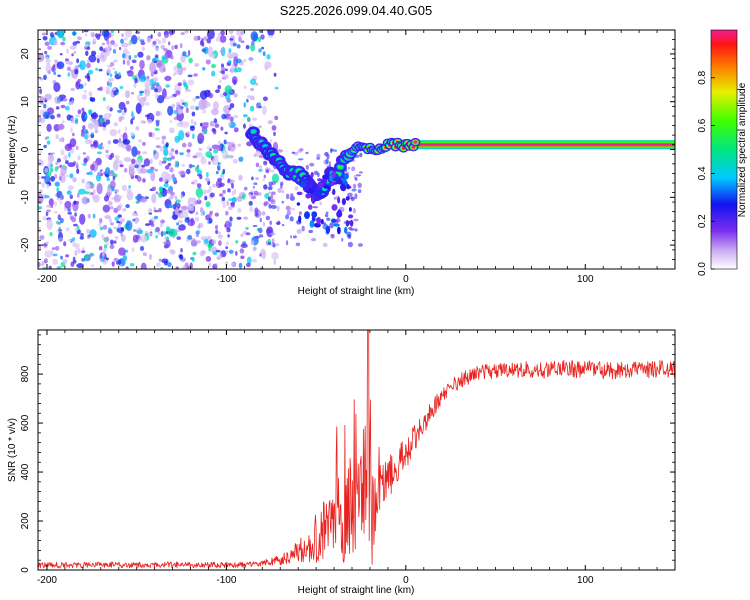  I want to click on spectrogram-y-tick-label: 0, so click(25, 149).